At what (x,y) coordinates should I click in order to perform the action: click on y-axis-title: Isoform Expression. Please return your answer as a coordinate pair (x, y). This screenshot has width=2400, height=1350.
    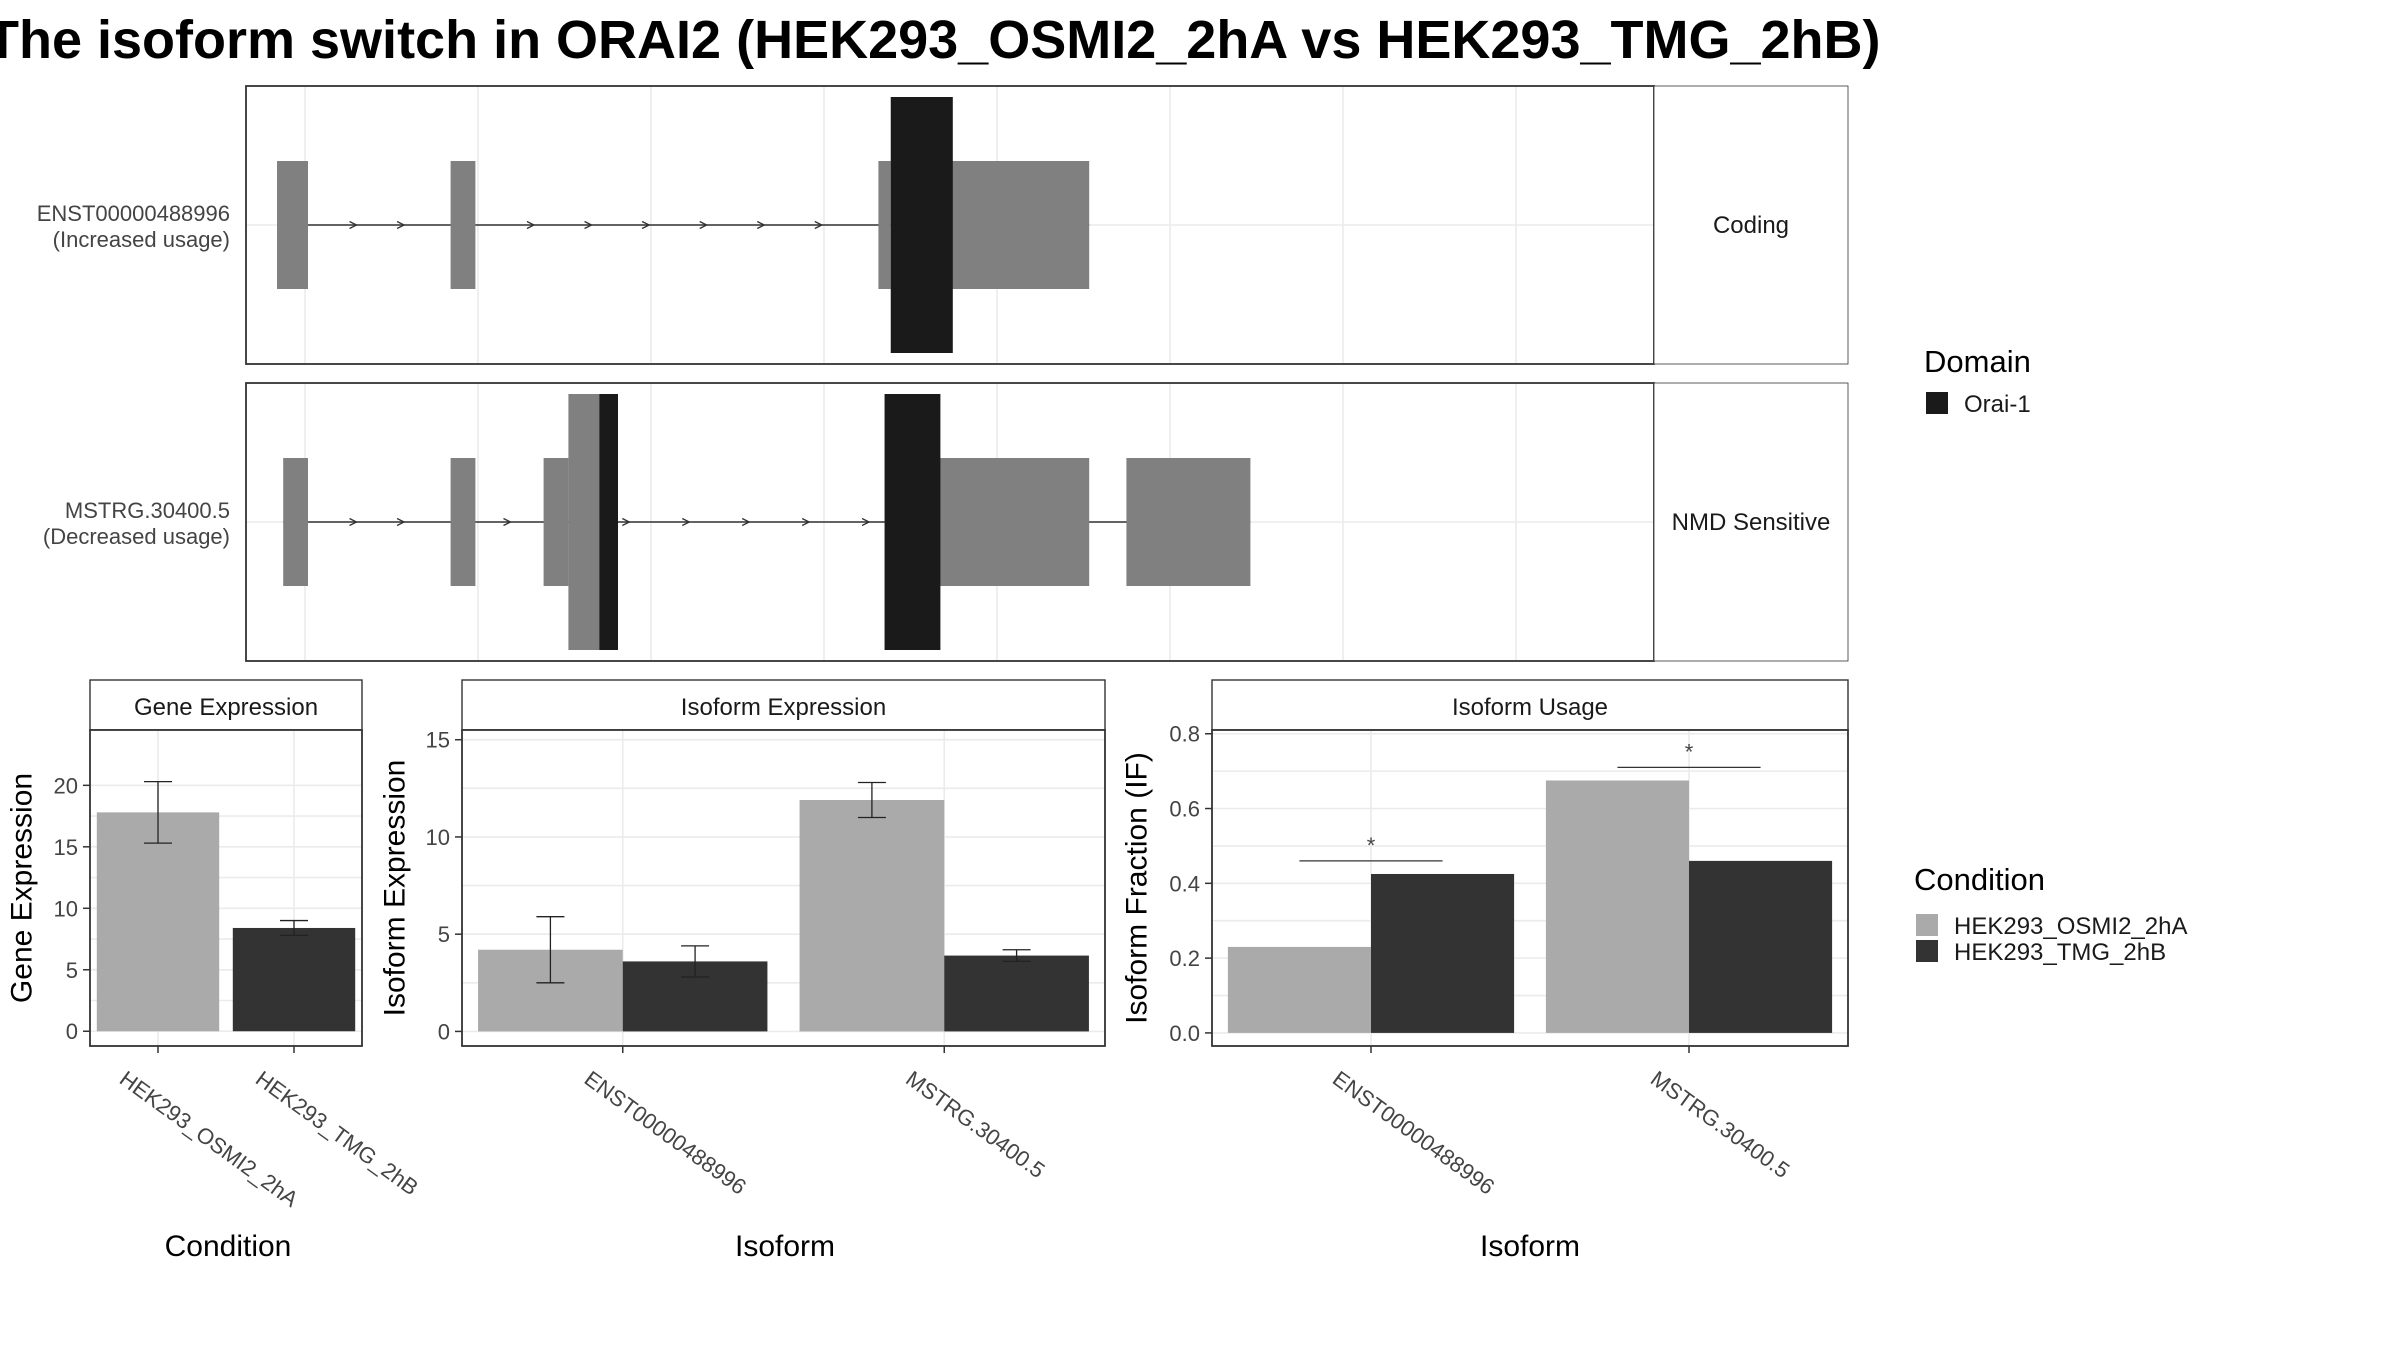
    Looking at the image, I should click on (395, 888).